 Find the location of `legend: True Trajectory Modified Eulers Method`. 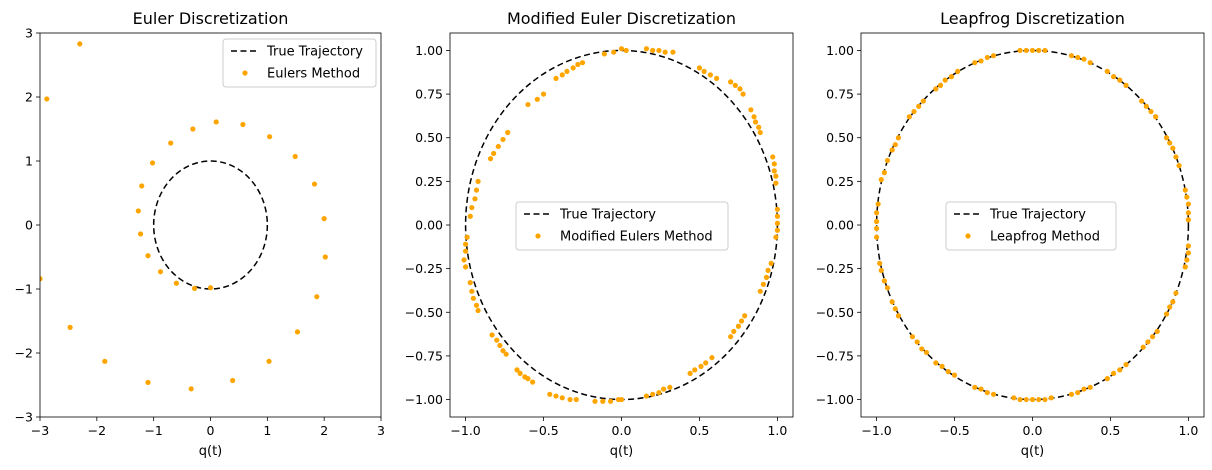

legend: True Trajectory Modified Eulers Method is located at coordinates (622, 226).